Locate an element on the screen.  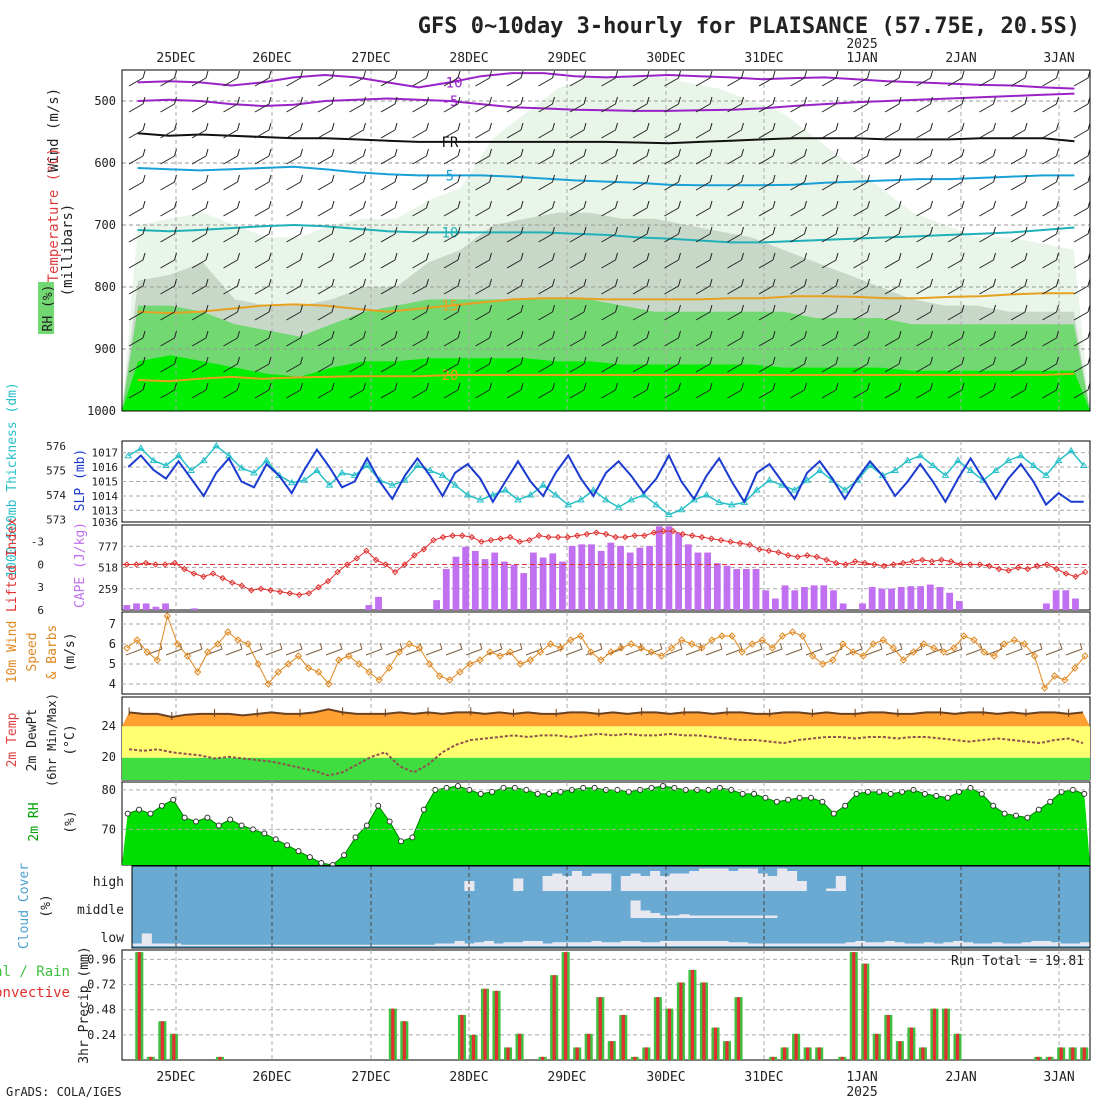
legend-convective: Convective is located at coordinates (35, 993).